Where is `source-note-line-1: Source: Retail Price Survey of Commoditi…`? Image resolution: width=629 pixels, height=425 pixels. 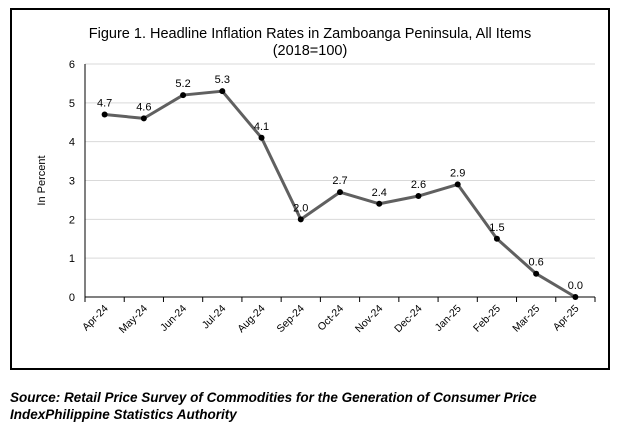
source-note-line-1: Source: Retail Price Survey of Commoditi… is located at coordinates (273, 397).